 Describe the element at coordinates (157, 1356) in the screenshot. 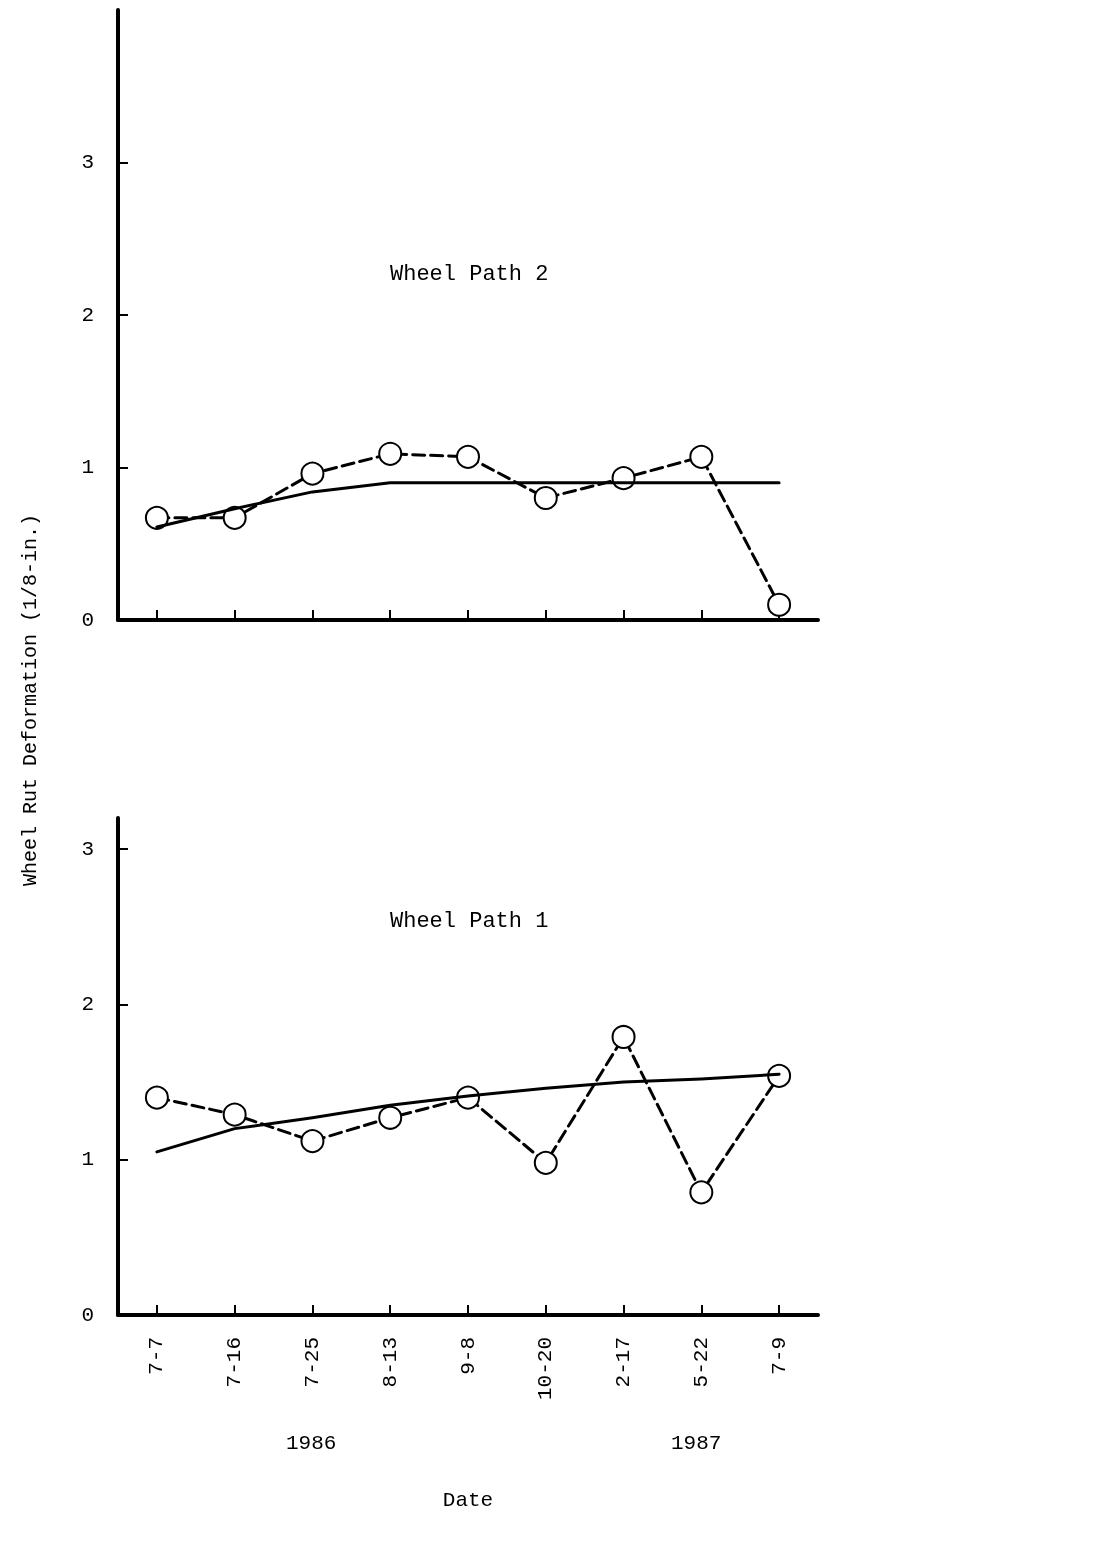

I see `x-tick-label: 7-7` at that location.